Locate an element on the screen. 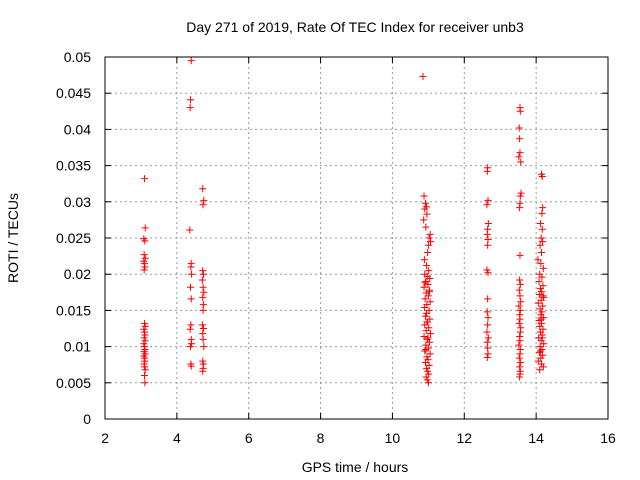 The image size is (640, 480). x-tick-label: 16 is located at coordinates (608, 438).